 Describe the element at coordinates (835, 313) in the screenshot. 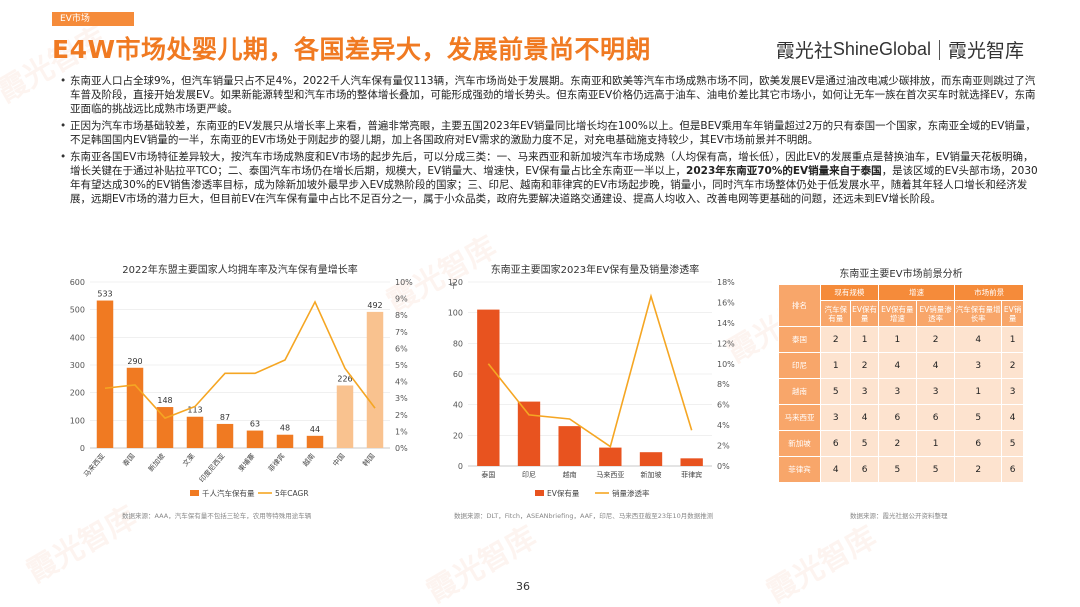

I see `col-header: 汽车保有量` at that location.